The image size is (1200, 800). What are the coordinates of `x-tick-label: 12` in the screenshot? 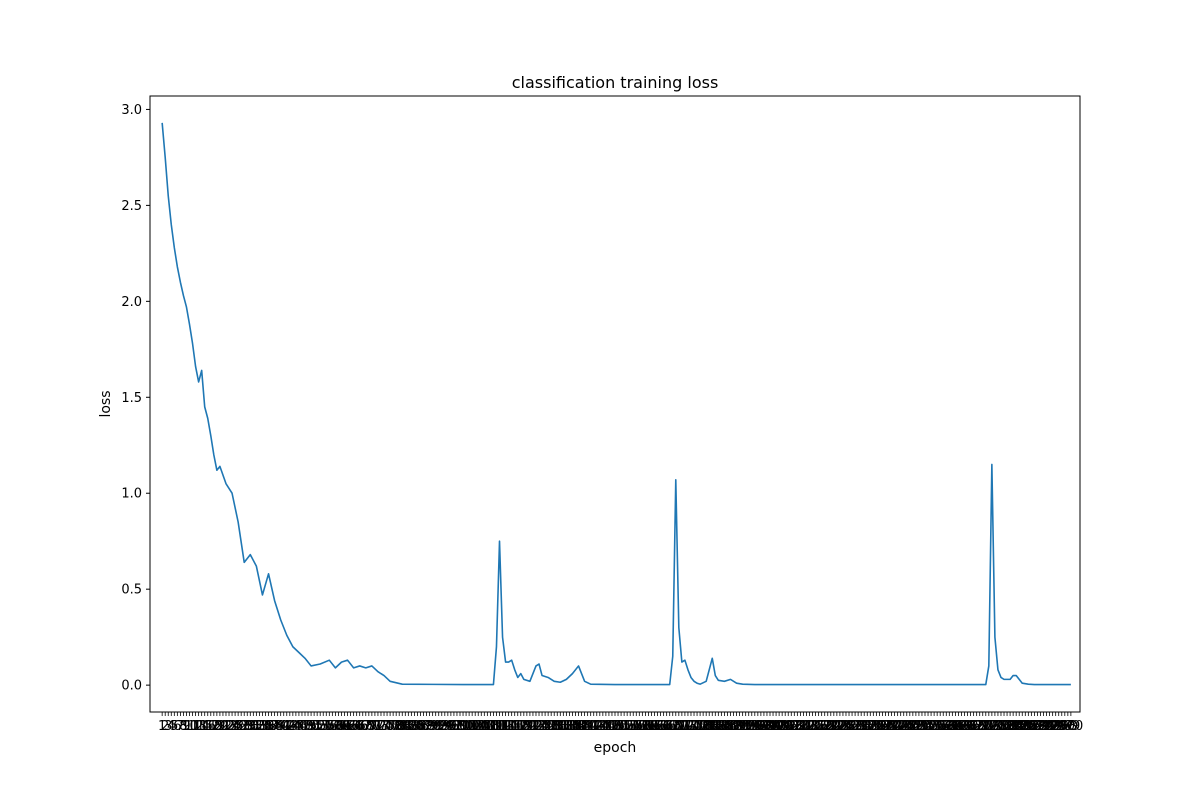 It's located at (195, 726).